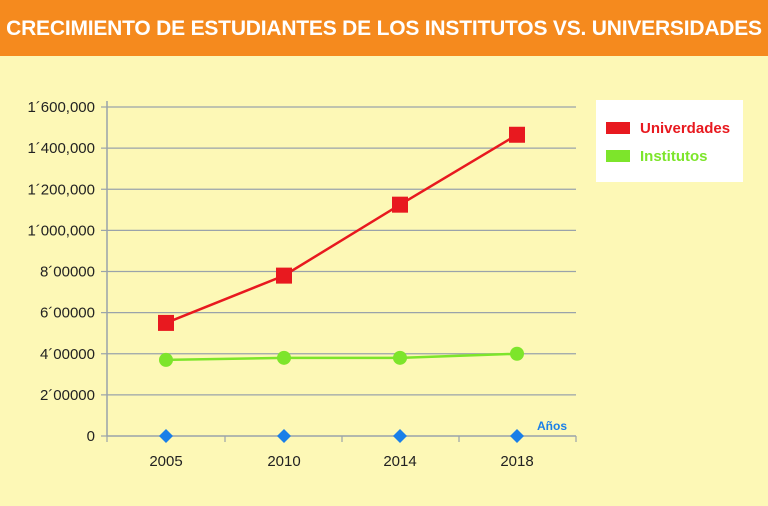 This screenshot has width=768, height=506. I want to click on y-tick-label: 1´000,000, so click(61, 230).